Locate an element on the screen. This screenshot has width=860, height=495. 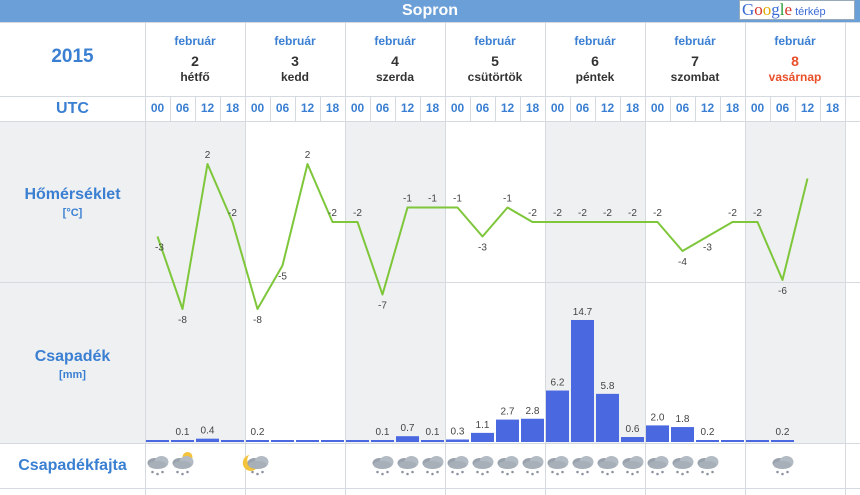
precipitation-data-label: 5.8 is located at coordinates (608, 386).